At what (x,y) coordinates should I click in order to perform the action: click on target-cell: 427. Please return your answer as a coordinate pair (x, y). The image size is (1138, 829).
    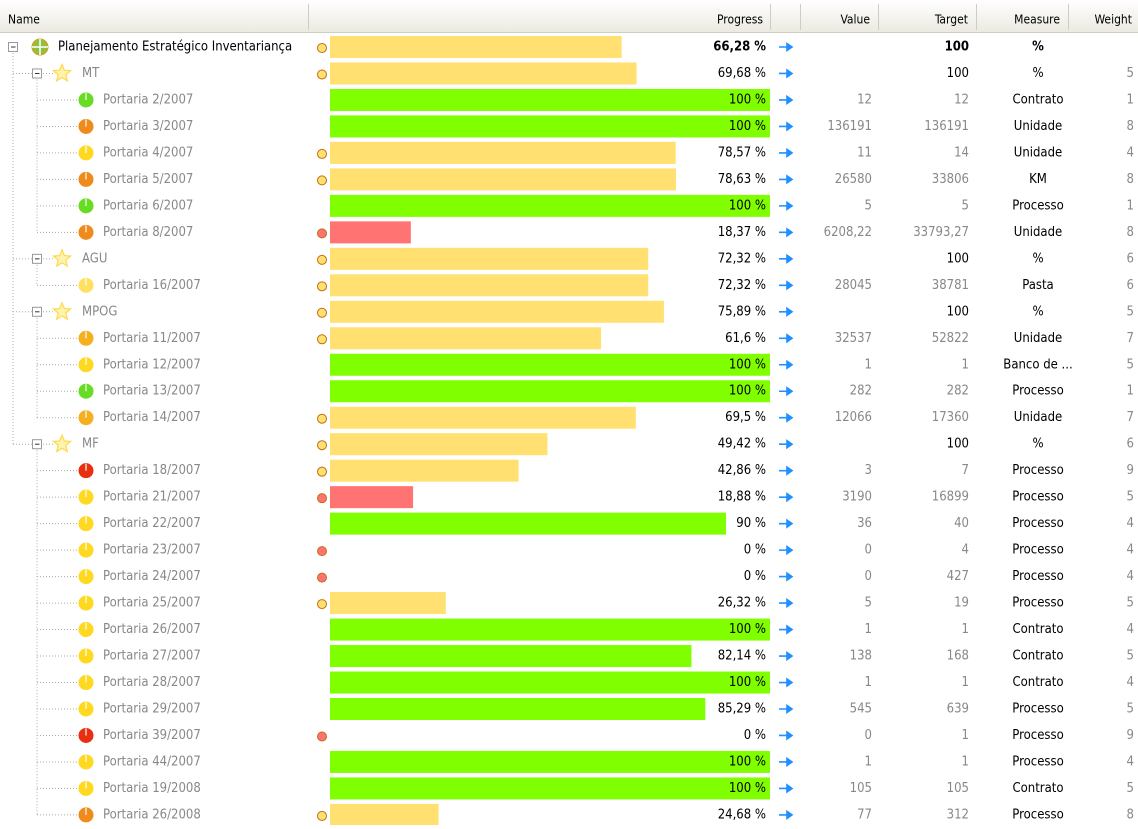
    Looking at the image, I should click on (958, 576).